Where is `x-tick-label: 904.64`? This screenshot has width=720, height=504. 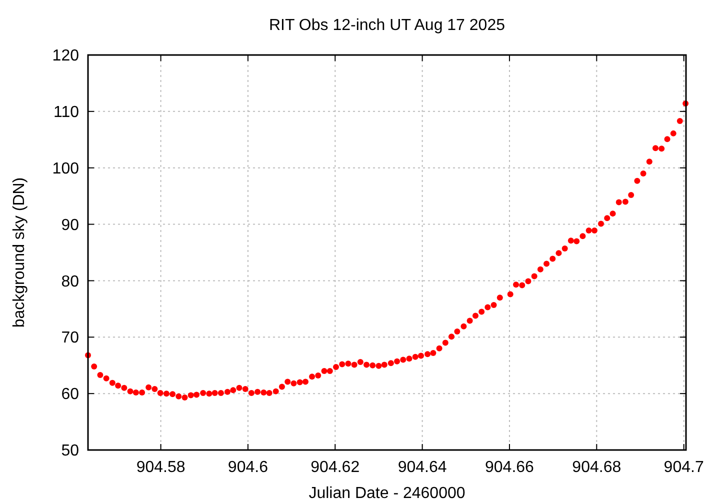
x-tick-label: 904.64 is located at coordinates (422, 467).